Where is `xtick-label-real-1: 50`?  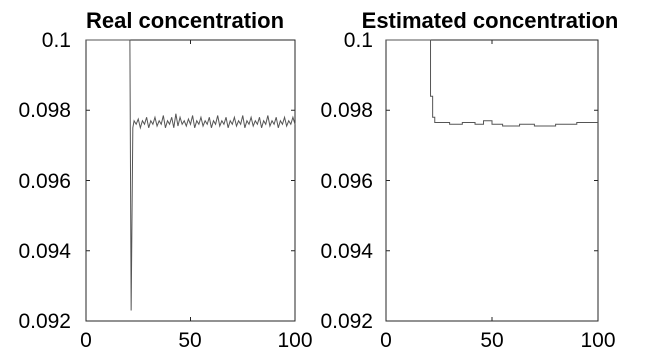 xtick-label-real-1: 50 is located at coordinates (189, 340).